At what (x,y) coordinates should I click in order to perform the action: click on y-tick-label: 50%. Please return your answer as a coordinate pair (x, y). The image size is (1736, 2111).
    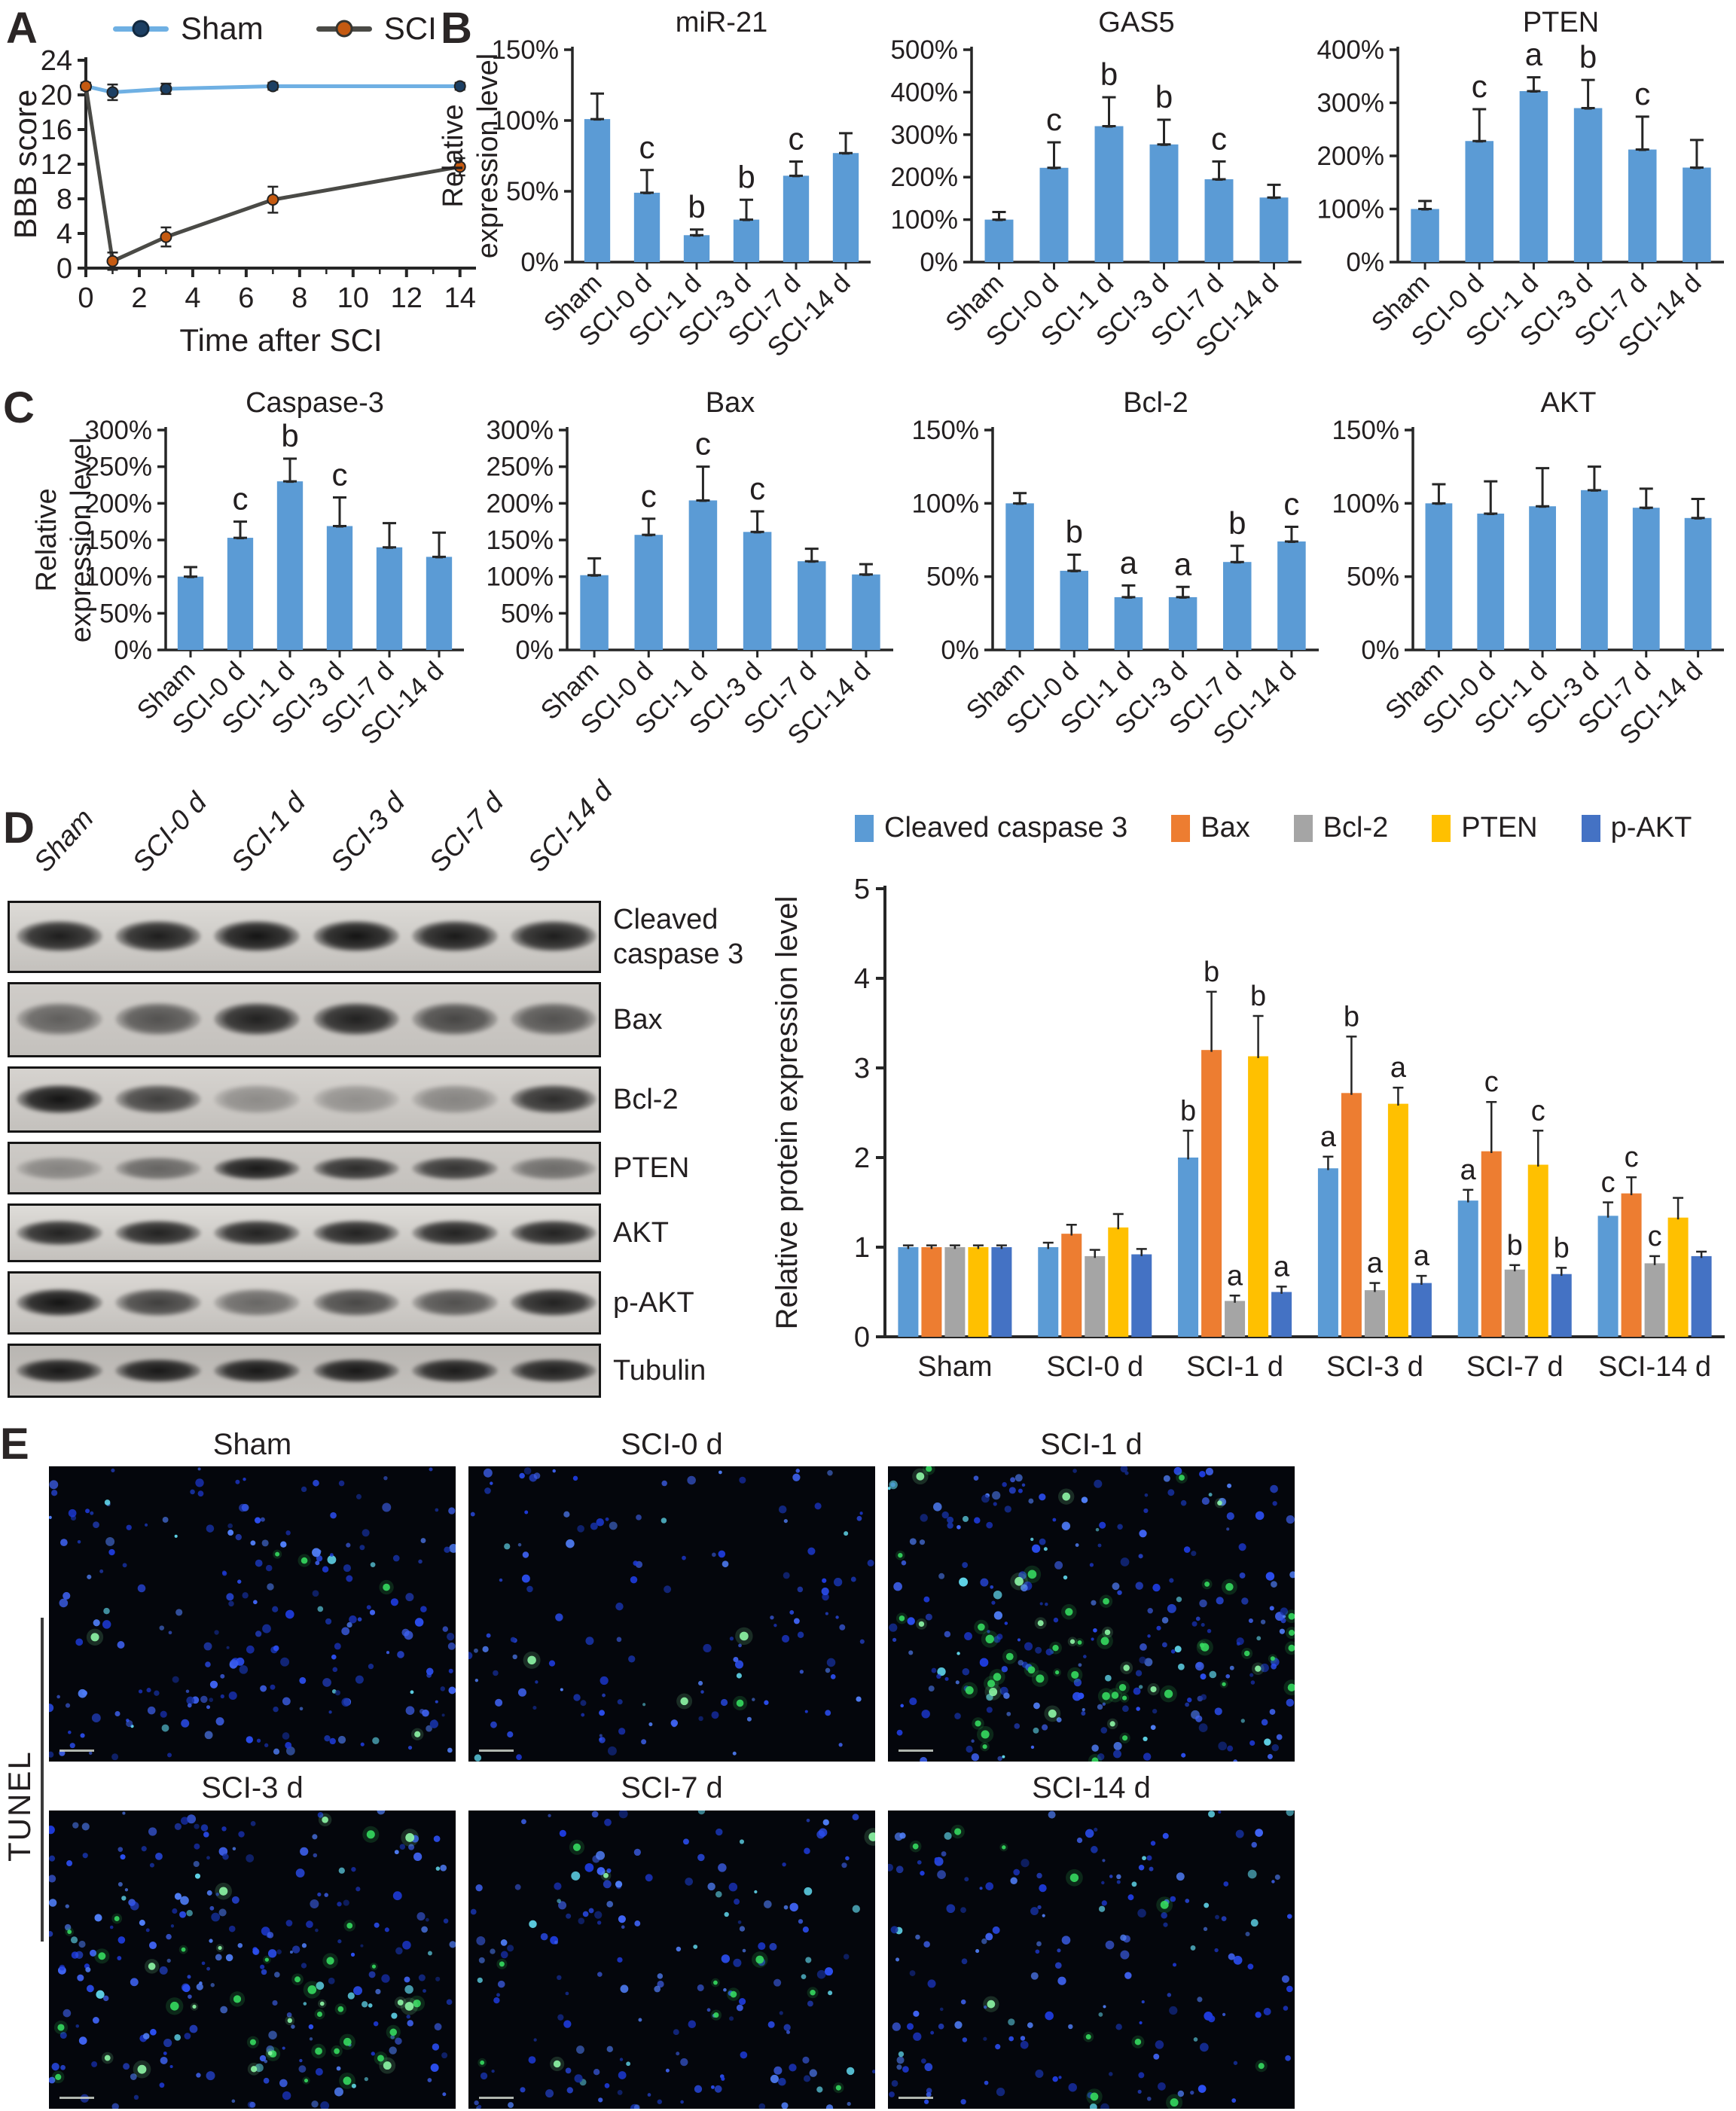
    Looking at the image, I should click on (952, 578).